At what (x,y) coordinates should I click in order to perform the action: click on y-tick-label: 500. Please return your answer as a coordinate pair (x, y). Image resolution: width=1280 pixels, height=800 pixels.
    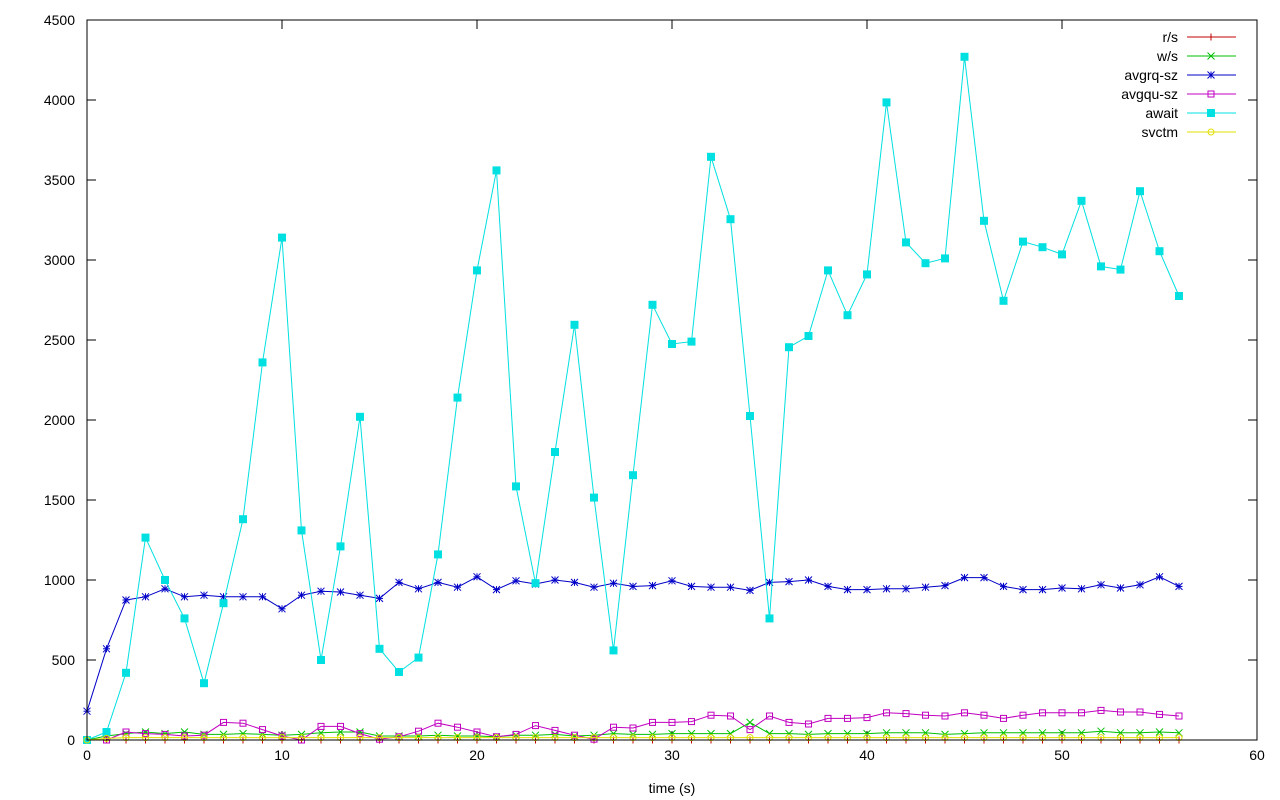
    Looking at the image, I should click on (64, 660).